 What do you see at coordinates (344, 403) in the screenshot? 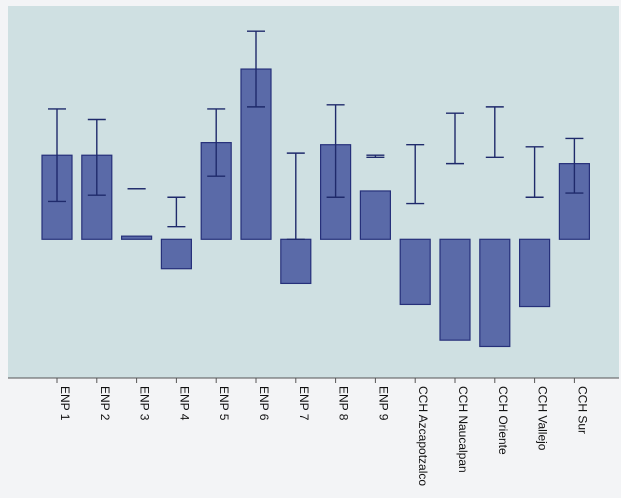
I see `x-tick-label: ENP 8` at bounding box center [344, 403].